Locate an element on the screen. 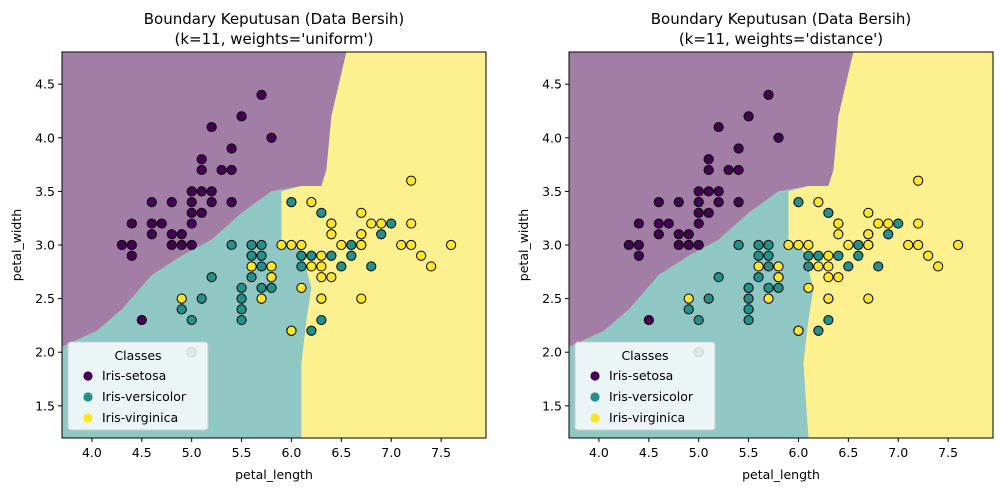 The width and height of the screenshot is (1001, 495). y-tick-label: 4.0 is located at coordinates (45, 137).